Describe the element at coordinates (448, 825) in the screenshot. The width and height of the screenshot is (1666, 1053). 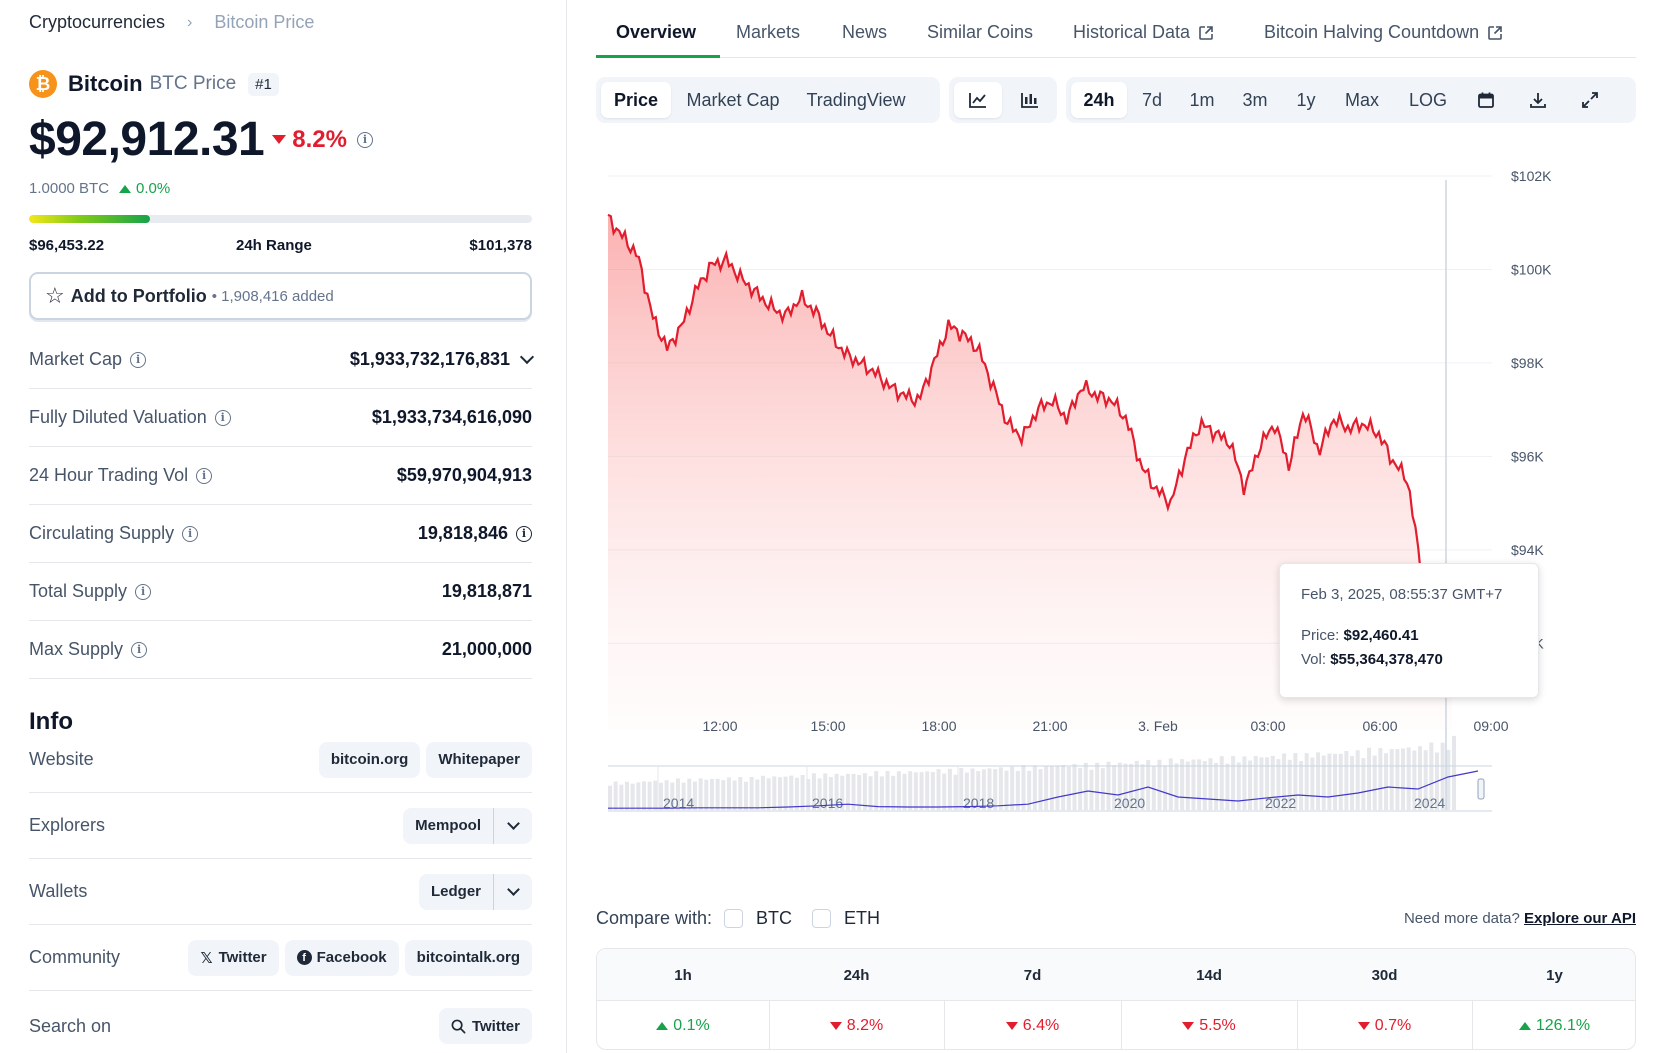
I see `explorer-mempool: Mempool` at that location.